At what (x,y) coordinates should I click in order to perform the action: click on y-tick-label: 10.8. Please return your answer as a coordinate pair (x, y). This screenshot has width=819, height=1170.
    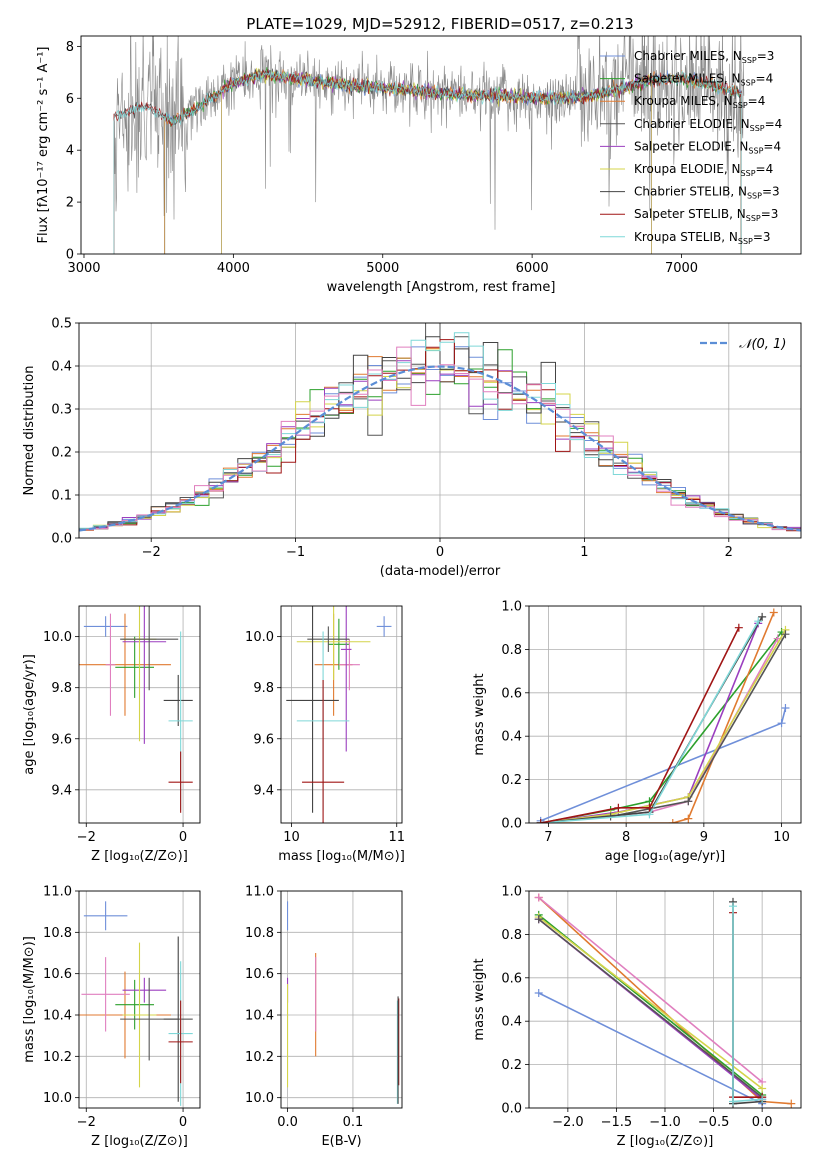
    Looking at the image, I should click on (57, 933).